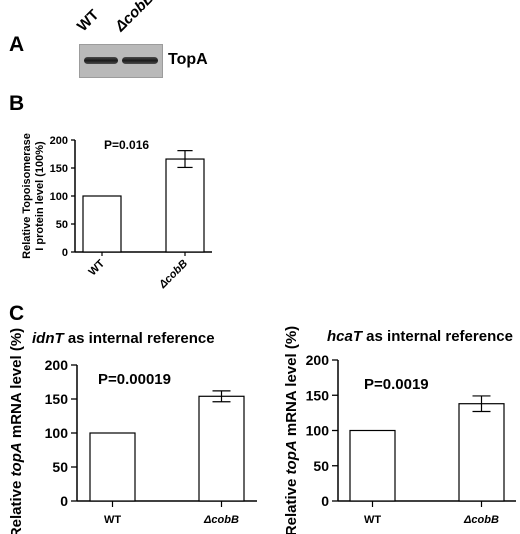 This screenshot has width=520, height=534. Describe the element at coordinates (126, 145) in the screenshot. I see `p-value-annotation: P=0.016` at that location.